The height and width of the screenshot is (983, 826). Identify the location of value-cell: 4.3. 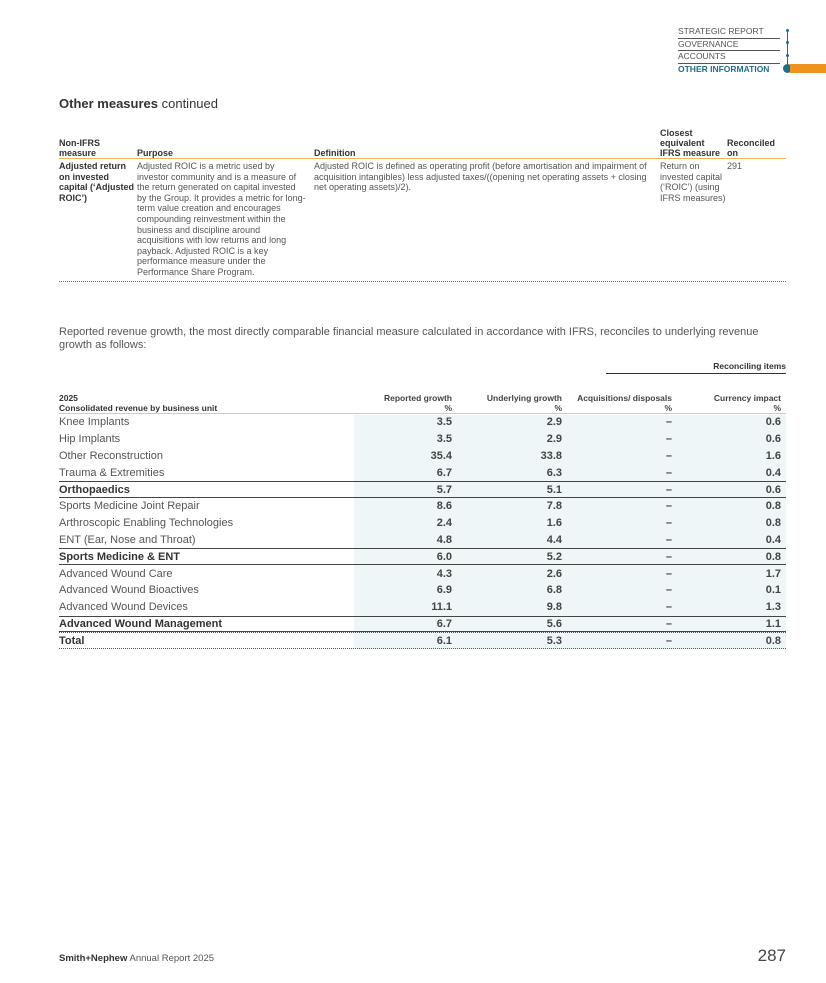
(444, 573).